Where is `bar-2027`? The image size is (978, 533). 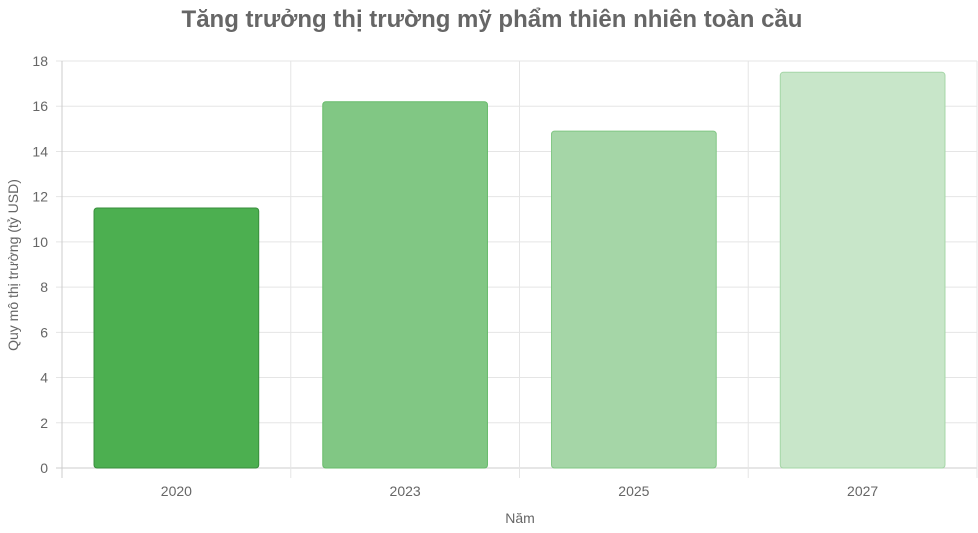
bar-2027 is located at coordinates (862, 270).